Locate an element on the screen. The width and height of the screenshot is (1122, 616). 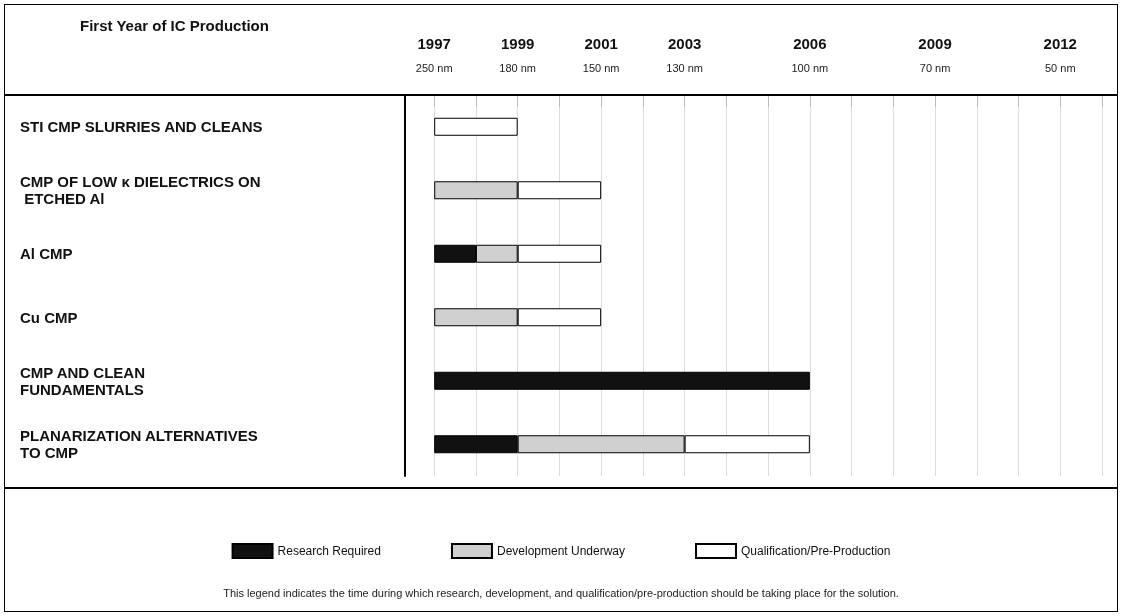
text: This legend indicates the time during which research, development, and qualification/pre-production should be taking place for the solution. is located at coordinates (561, 592).